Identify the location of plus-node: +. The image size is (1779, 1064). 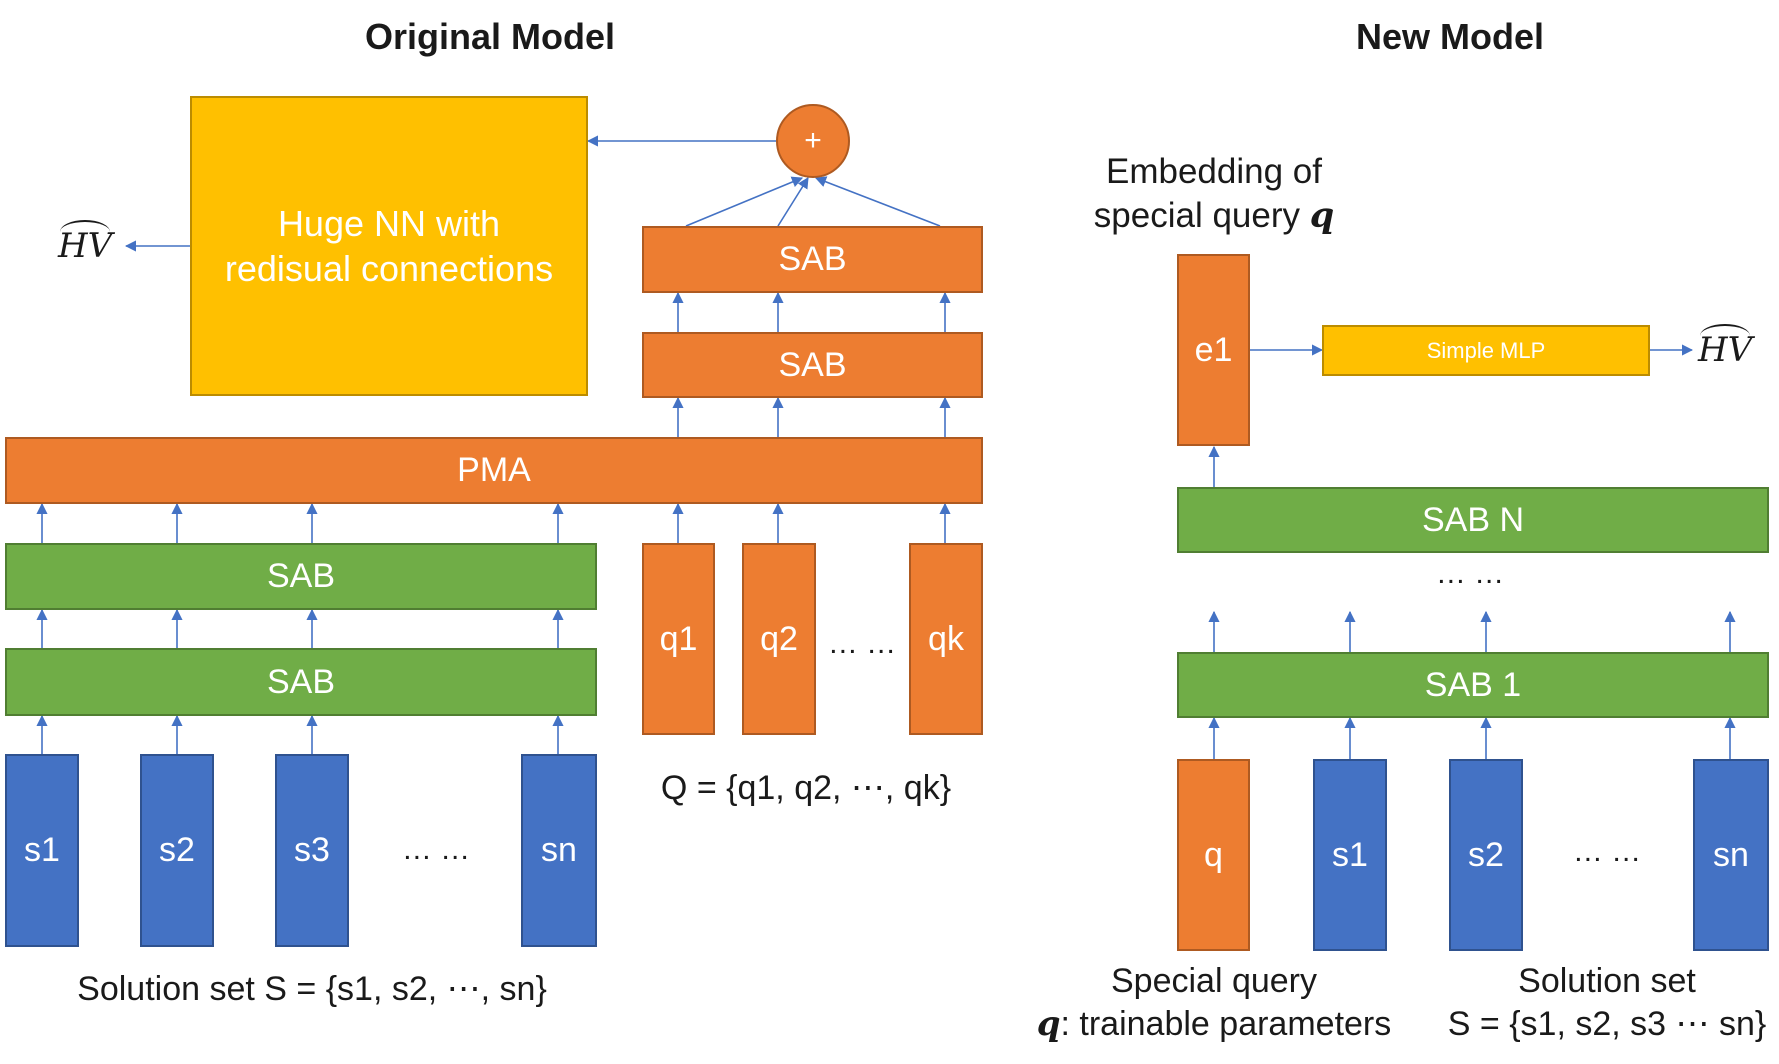
(813, 141).